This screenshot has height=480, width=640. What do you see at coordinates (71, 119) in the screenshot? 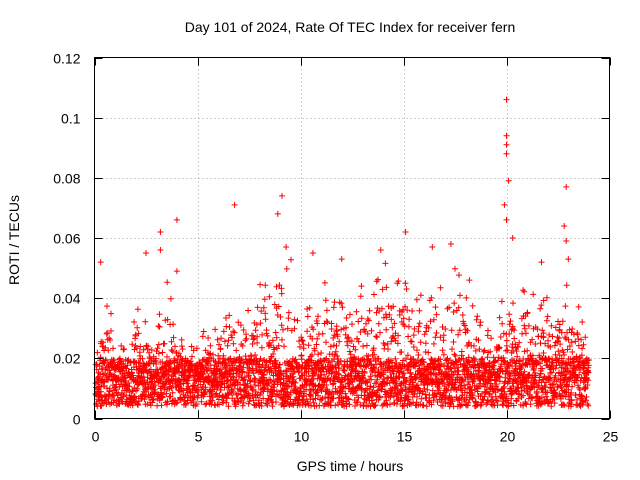
I see `y-tick-label: 0.1` at bounding box center [71, 119].